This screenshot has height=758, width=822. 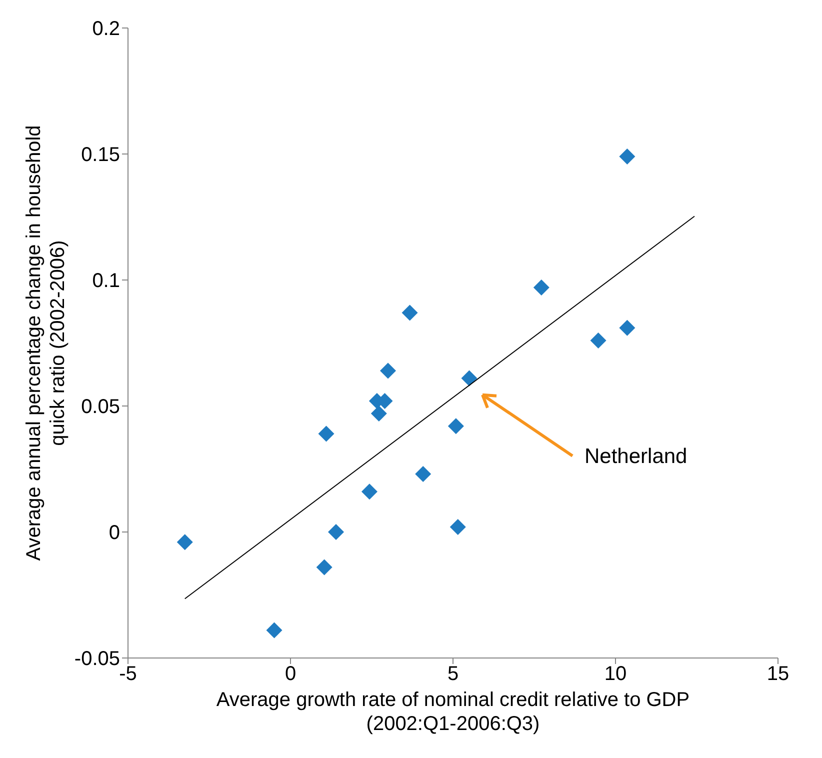 I want to click on y-axis-title: Average annual percentage change in household quick ratio (2002-2006), so click(x=46, y=343).